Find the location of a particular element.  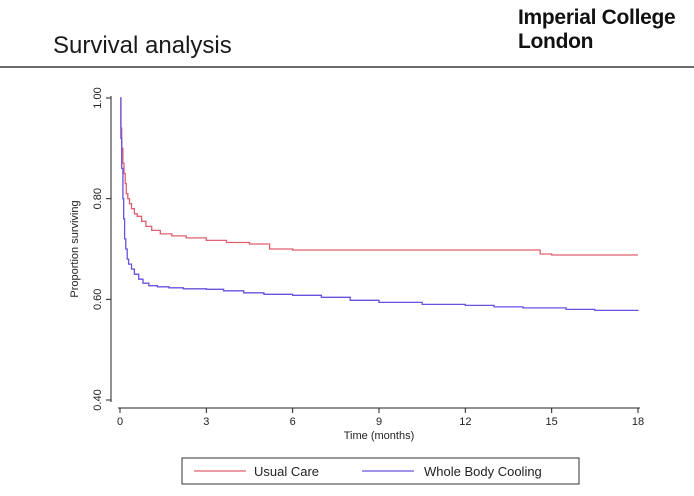

y-tick-label: 0.60 is located at coordinates (98, 299).